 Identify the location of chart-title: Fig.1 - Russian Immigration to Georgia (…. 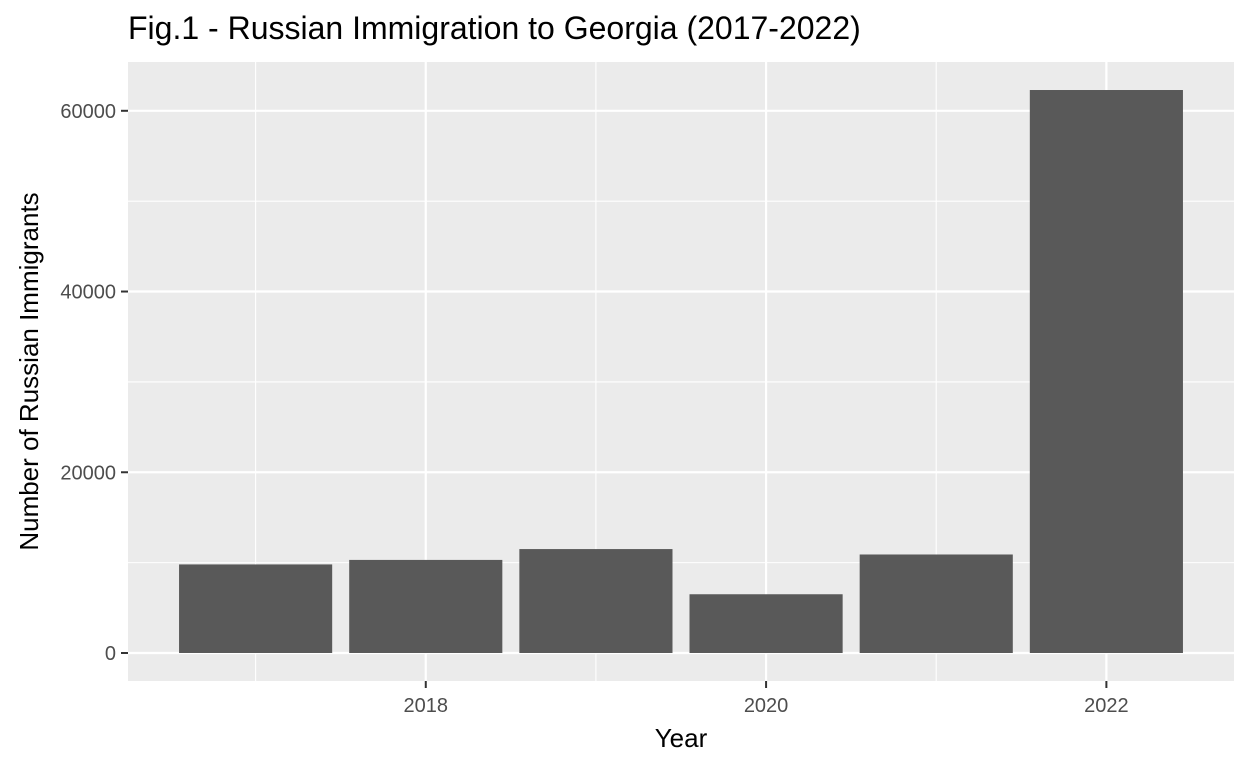
(494, 28).